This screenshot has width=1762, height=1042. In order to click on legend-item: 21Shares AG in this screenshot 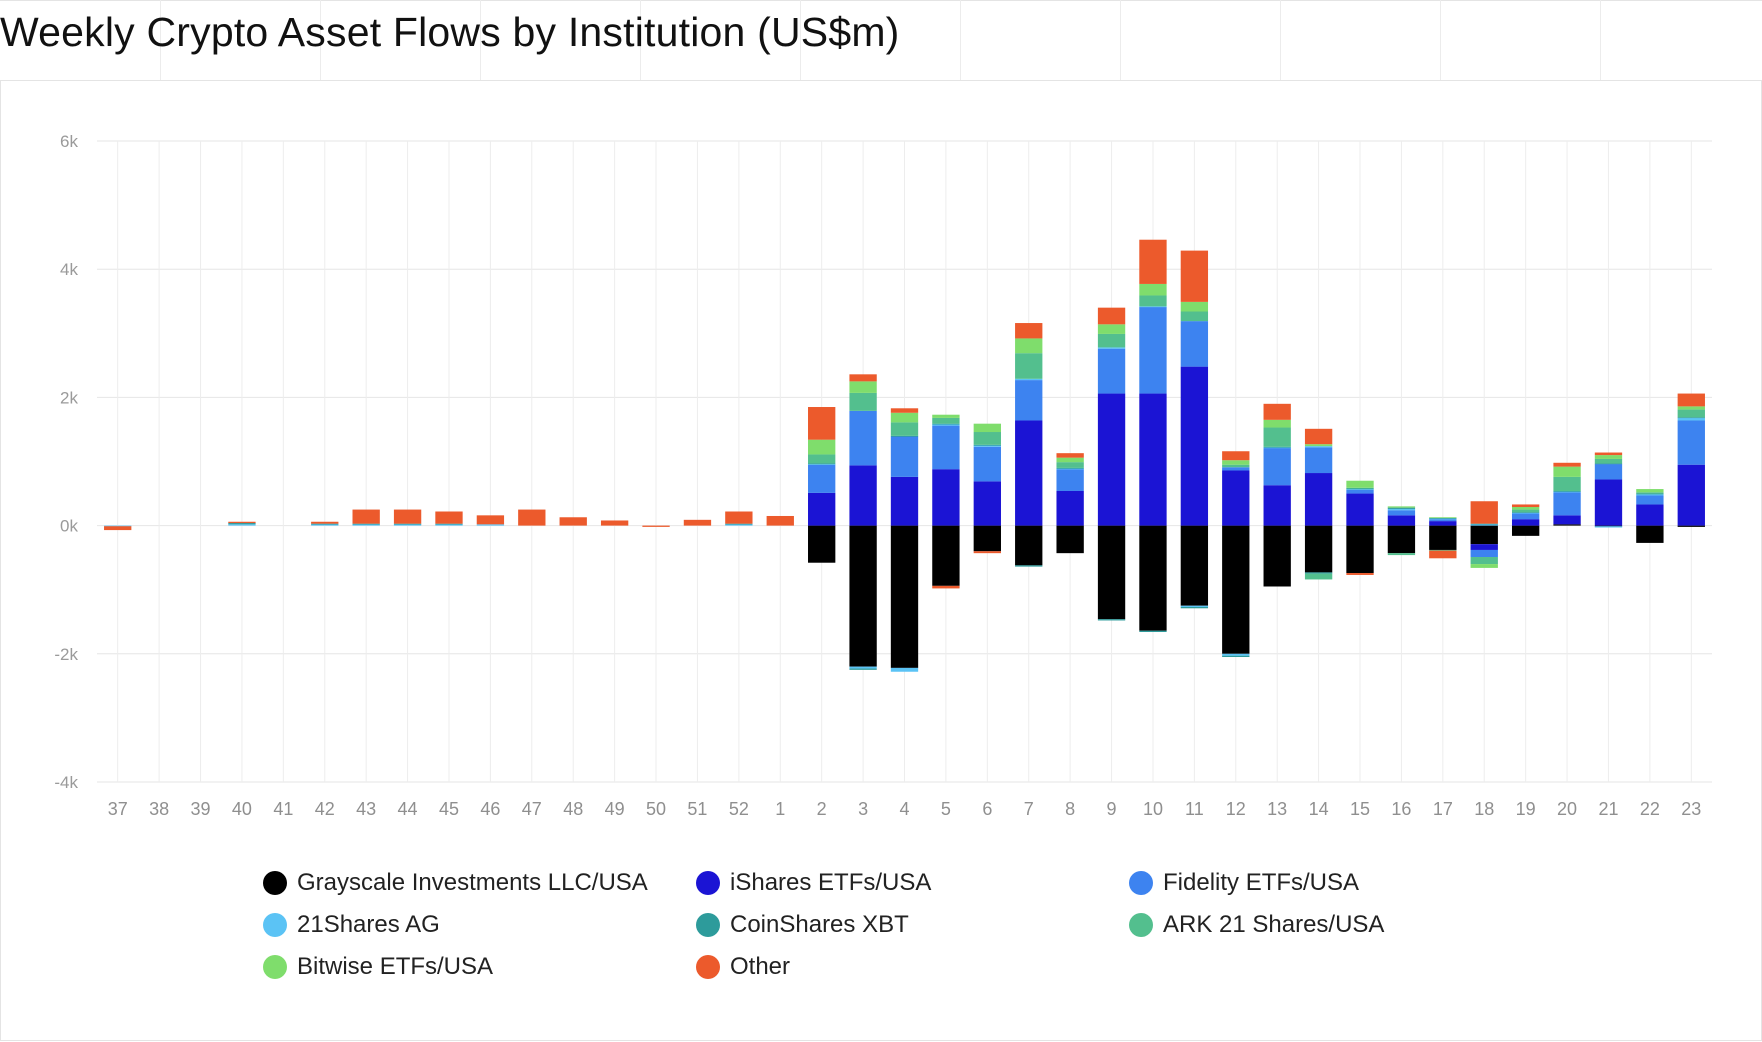, I will do `click(351, 925)`.